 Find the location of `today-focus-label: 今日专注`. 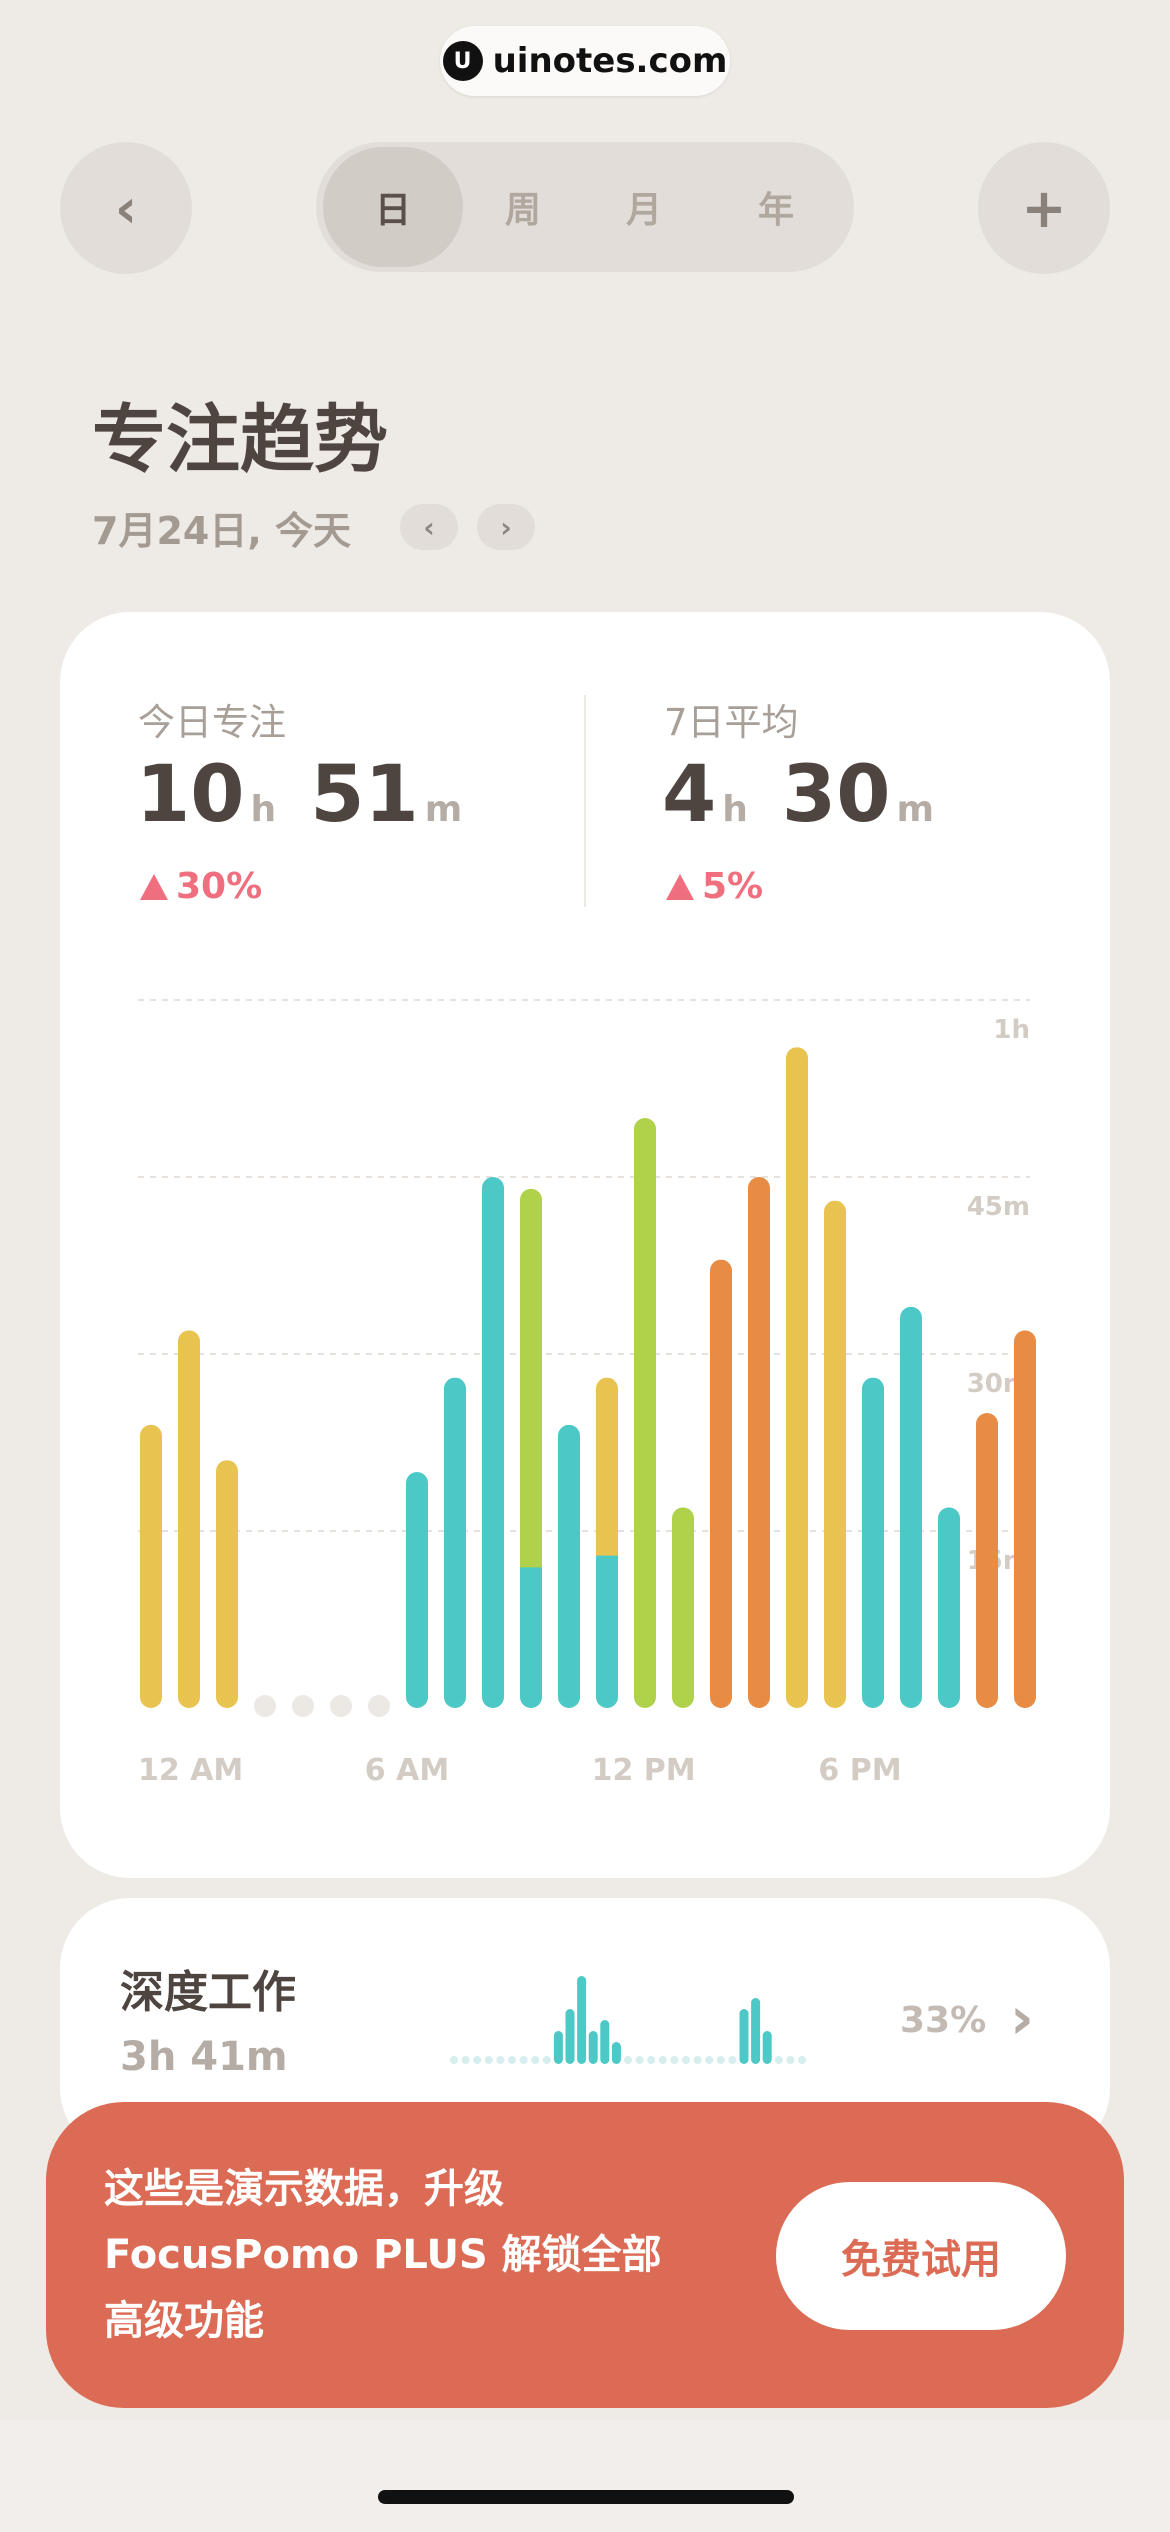

today-focus-label: 今日专注 is located at coordinates (212, 722).